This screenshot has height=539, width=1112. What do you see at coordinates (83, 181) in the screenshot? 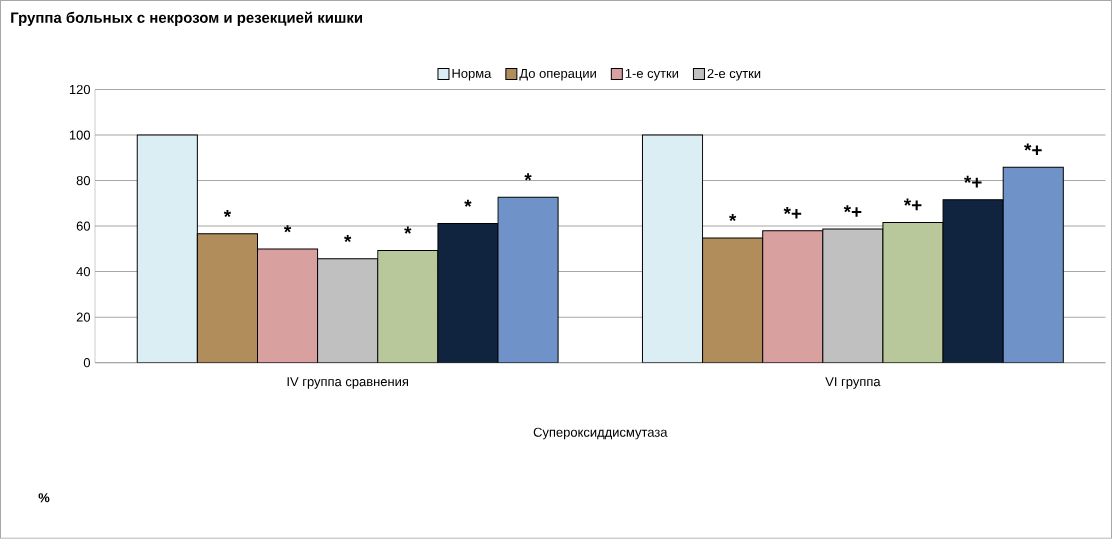
I see `y-tick-label: 80` at bounding box center [83, 181].